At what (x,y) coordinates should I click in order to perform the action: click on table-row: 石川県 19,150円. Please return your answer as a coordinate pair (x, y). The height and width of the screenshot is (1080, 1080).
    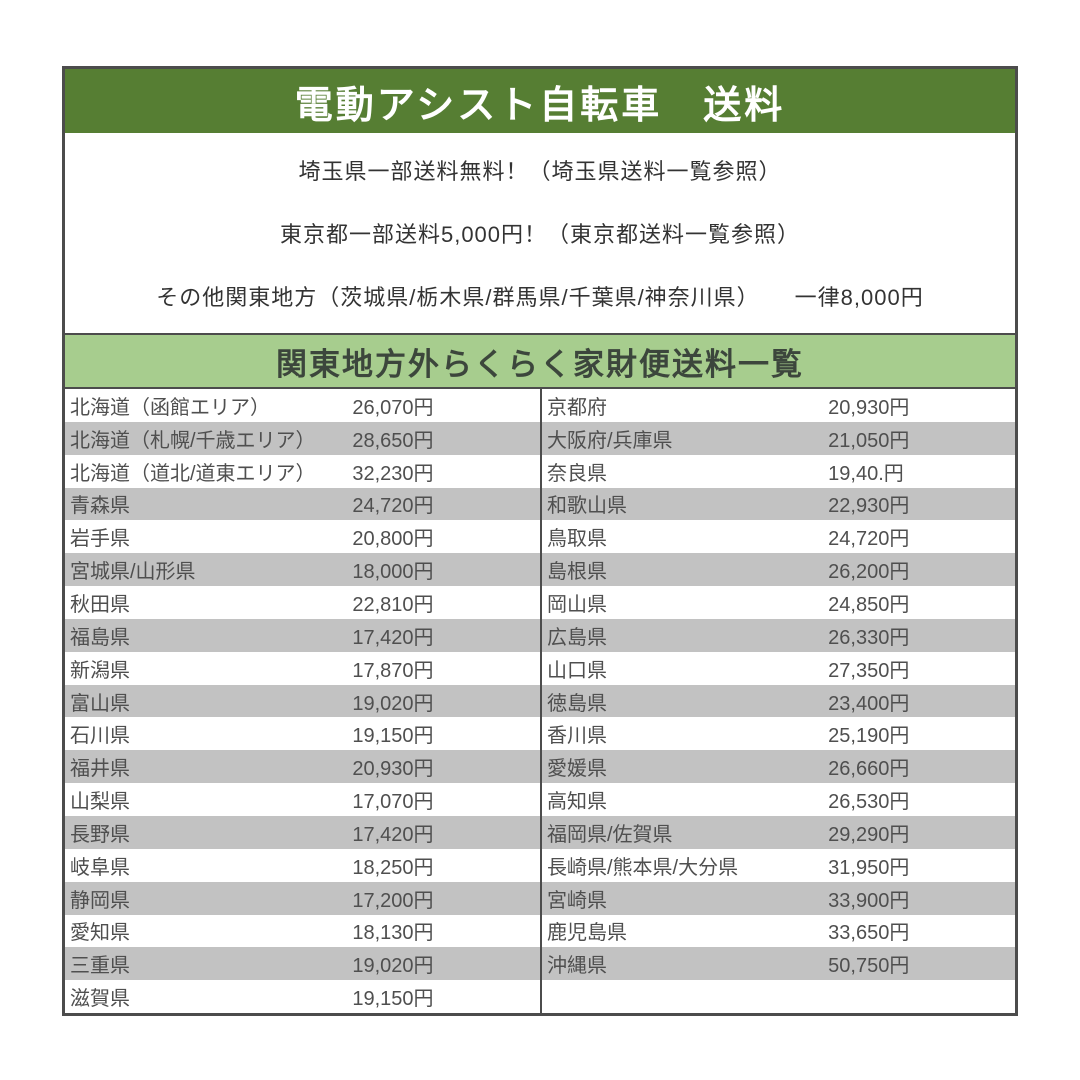
    Looking at the image, I should click on (302, 733).